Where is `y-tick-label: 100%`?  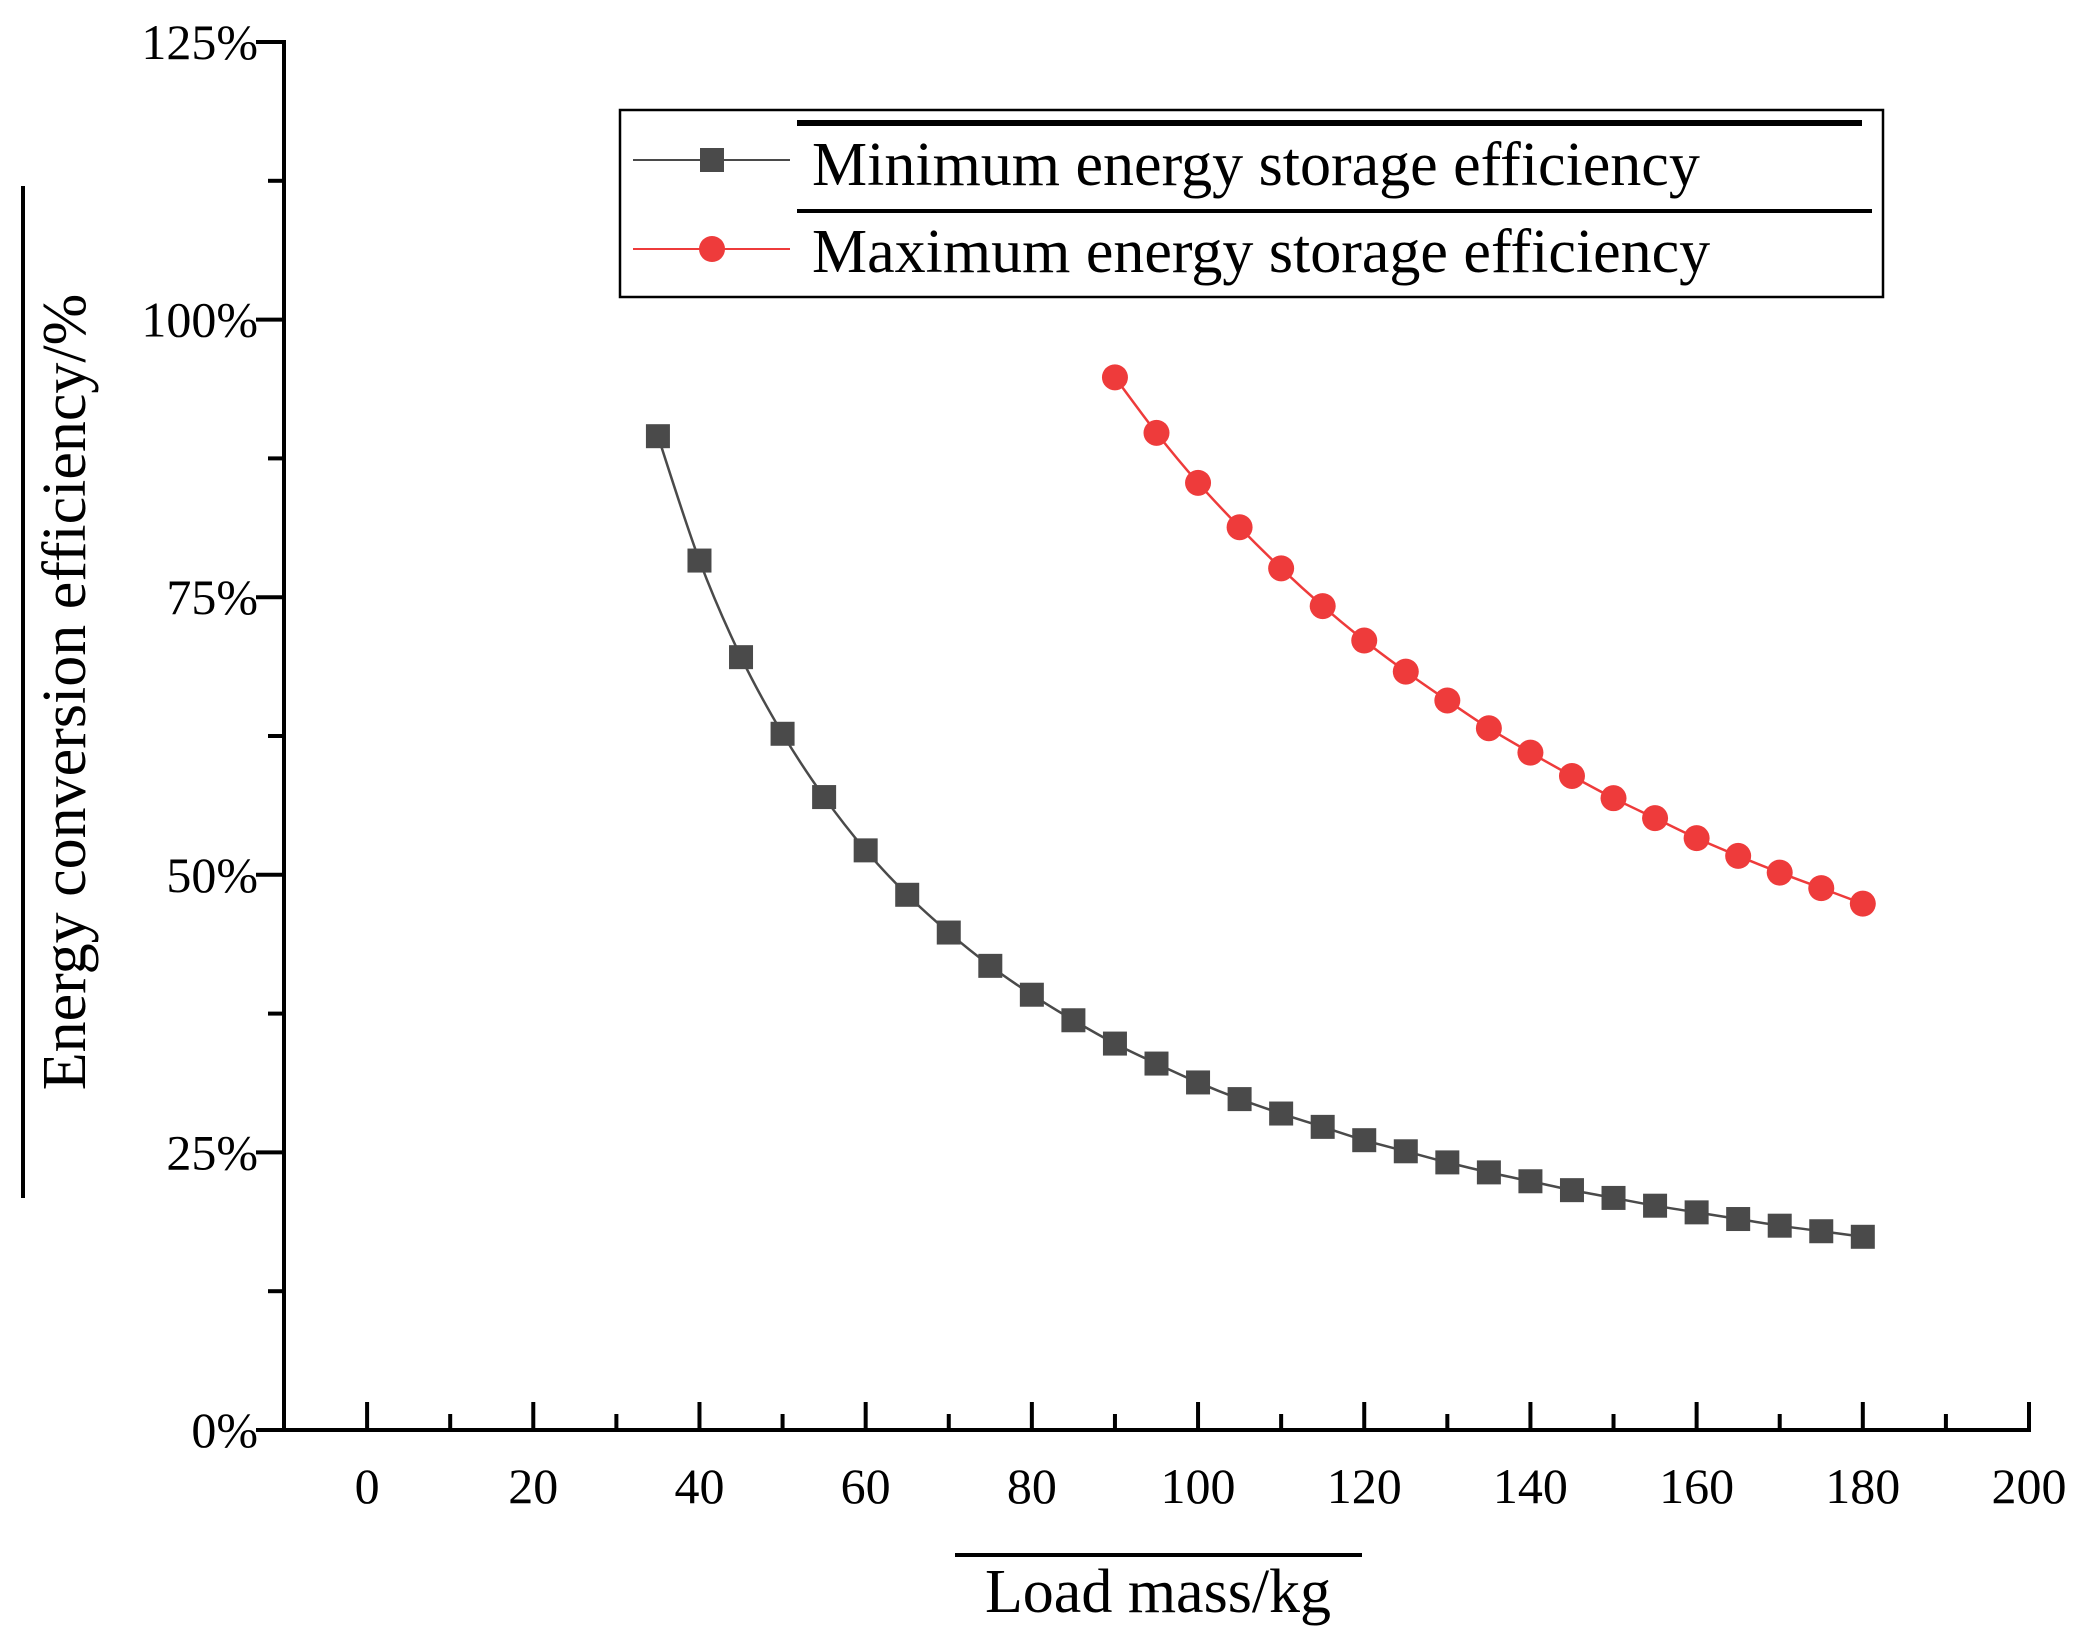
y-tick-label: 100% is located at coordinates (199, 320).